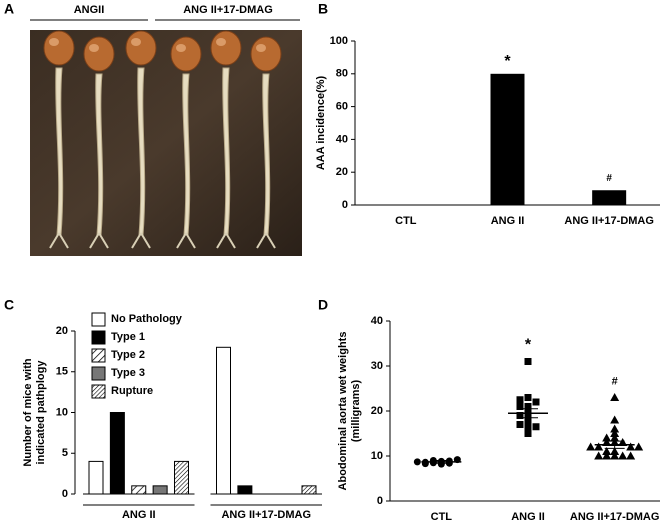 The image size is (668, 528). Describe the element at coordinates (228, 10) in the screenshot. I see `photo-label: ANG II+17-DMAG` at that location.